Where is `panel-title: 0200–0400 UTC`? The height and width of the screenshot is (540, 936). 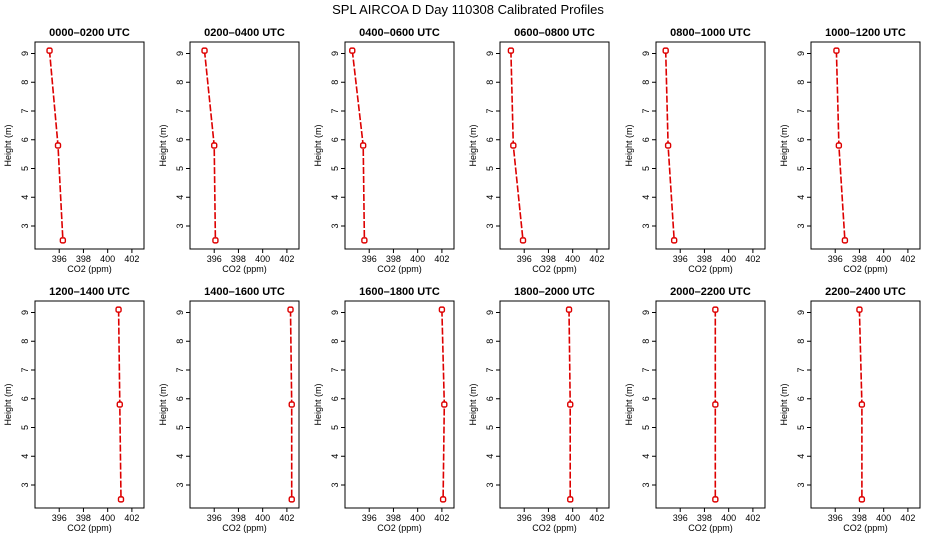
panel-title: 0200–0400 UTC is located at coordinates (244, 33).